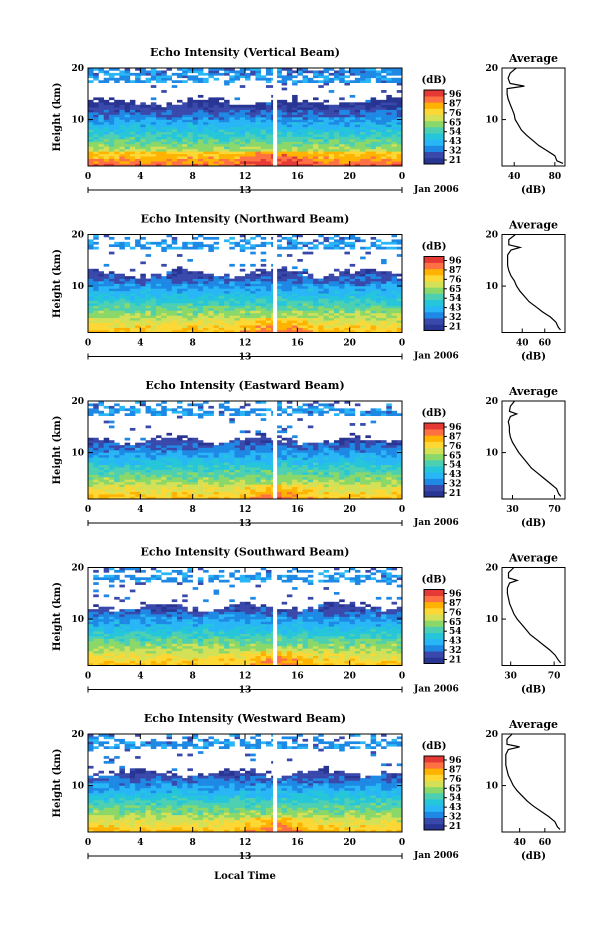  Describe the element at coordinates (535, 115) in the screenshot. I see `profile-line` at that location.